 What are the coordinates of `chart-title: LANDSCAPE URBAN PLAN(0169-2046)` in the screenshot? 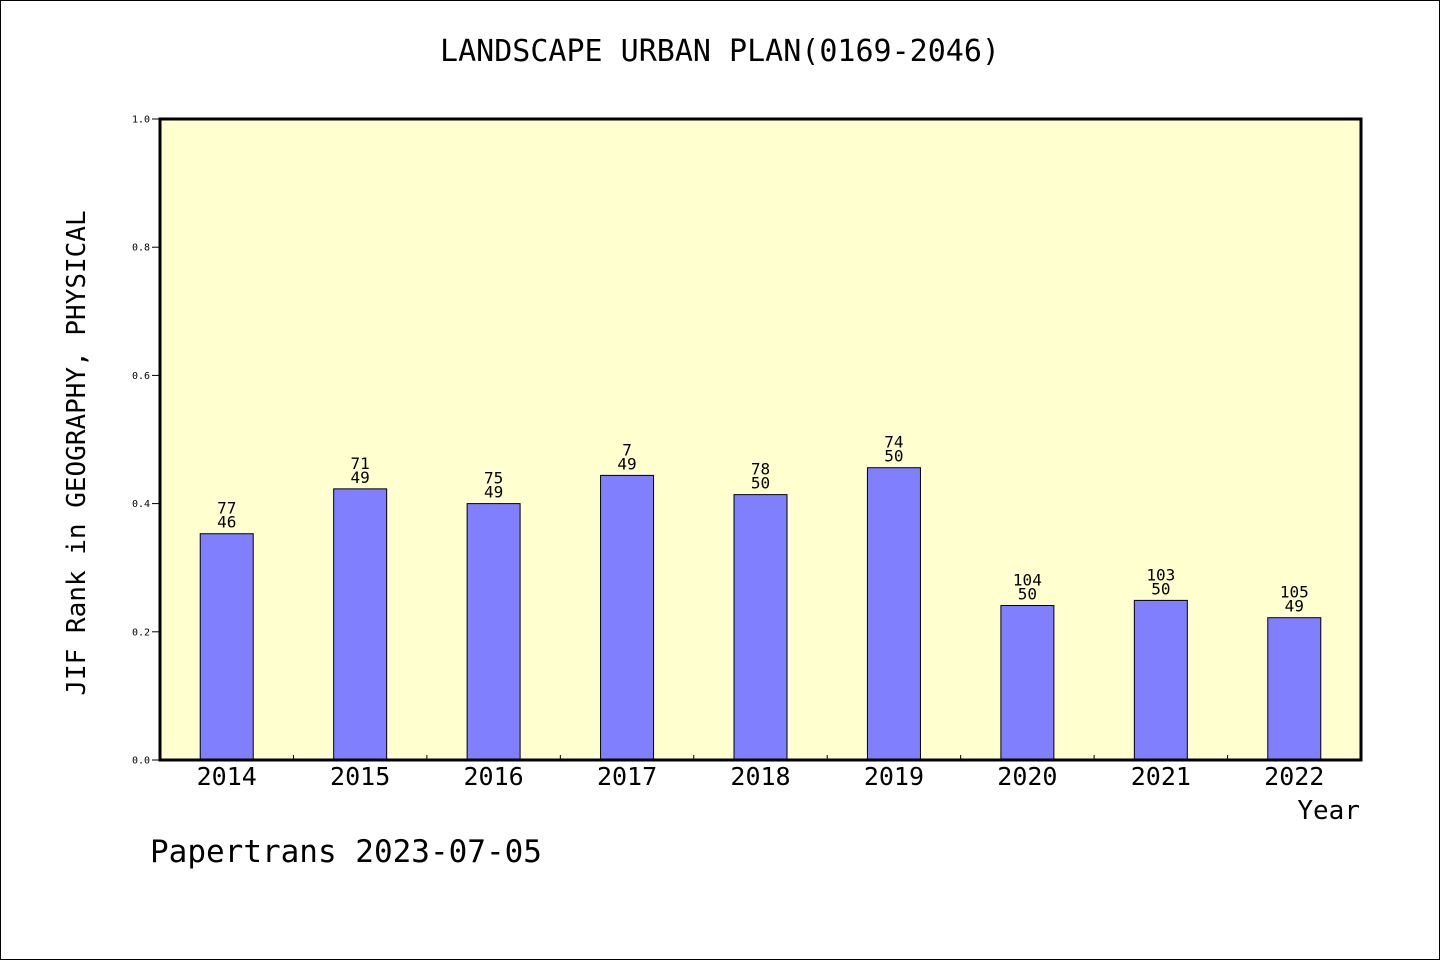 It's located at (720, 51).